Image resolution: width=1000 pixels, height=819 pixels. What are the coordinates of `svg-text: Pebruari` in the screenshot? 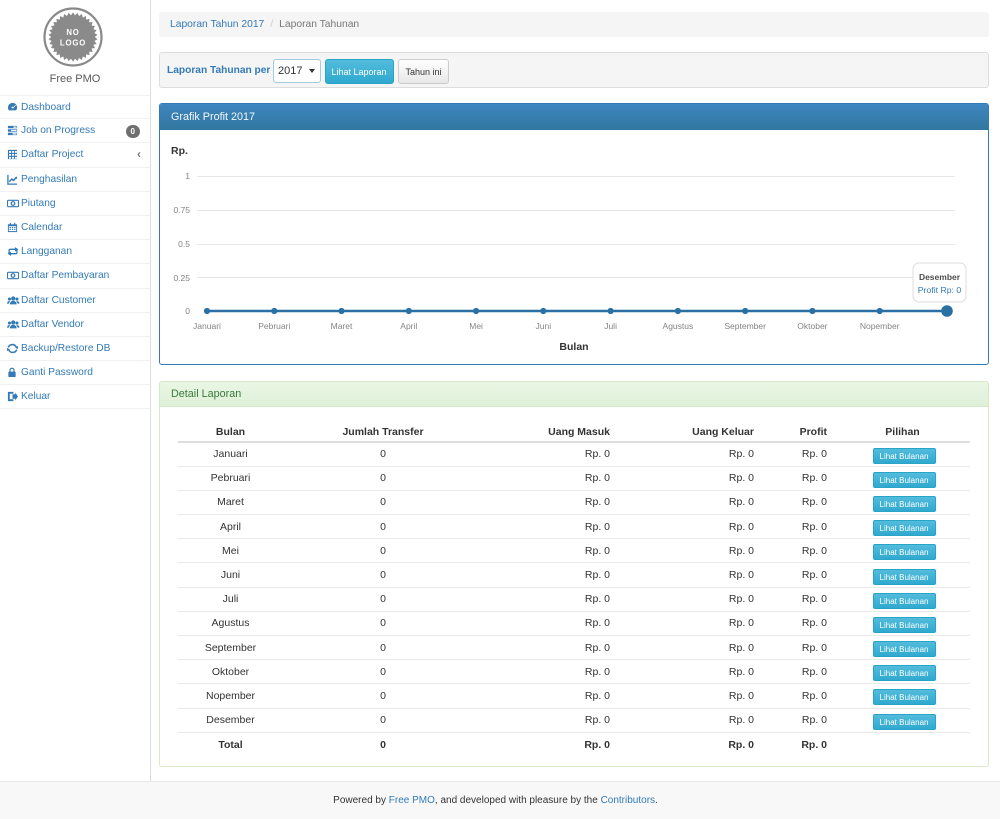 It's located at (274, 326).